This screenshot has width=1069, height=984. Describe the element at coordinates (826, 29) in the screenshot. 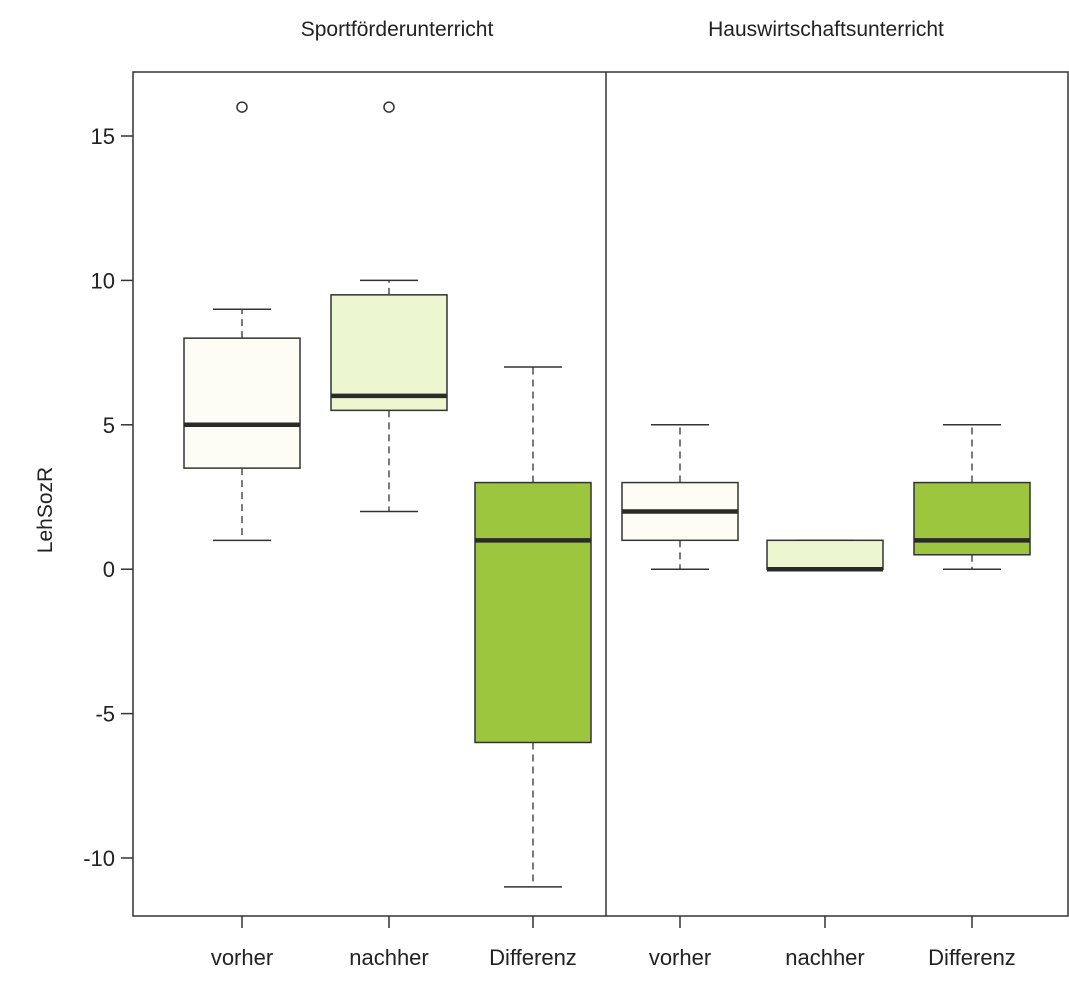

I see `panel-title: Hauswirtschaftsunterricht` at that location.